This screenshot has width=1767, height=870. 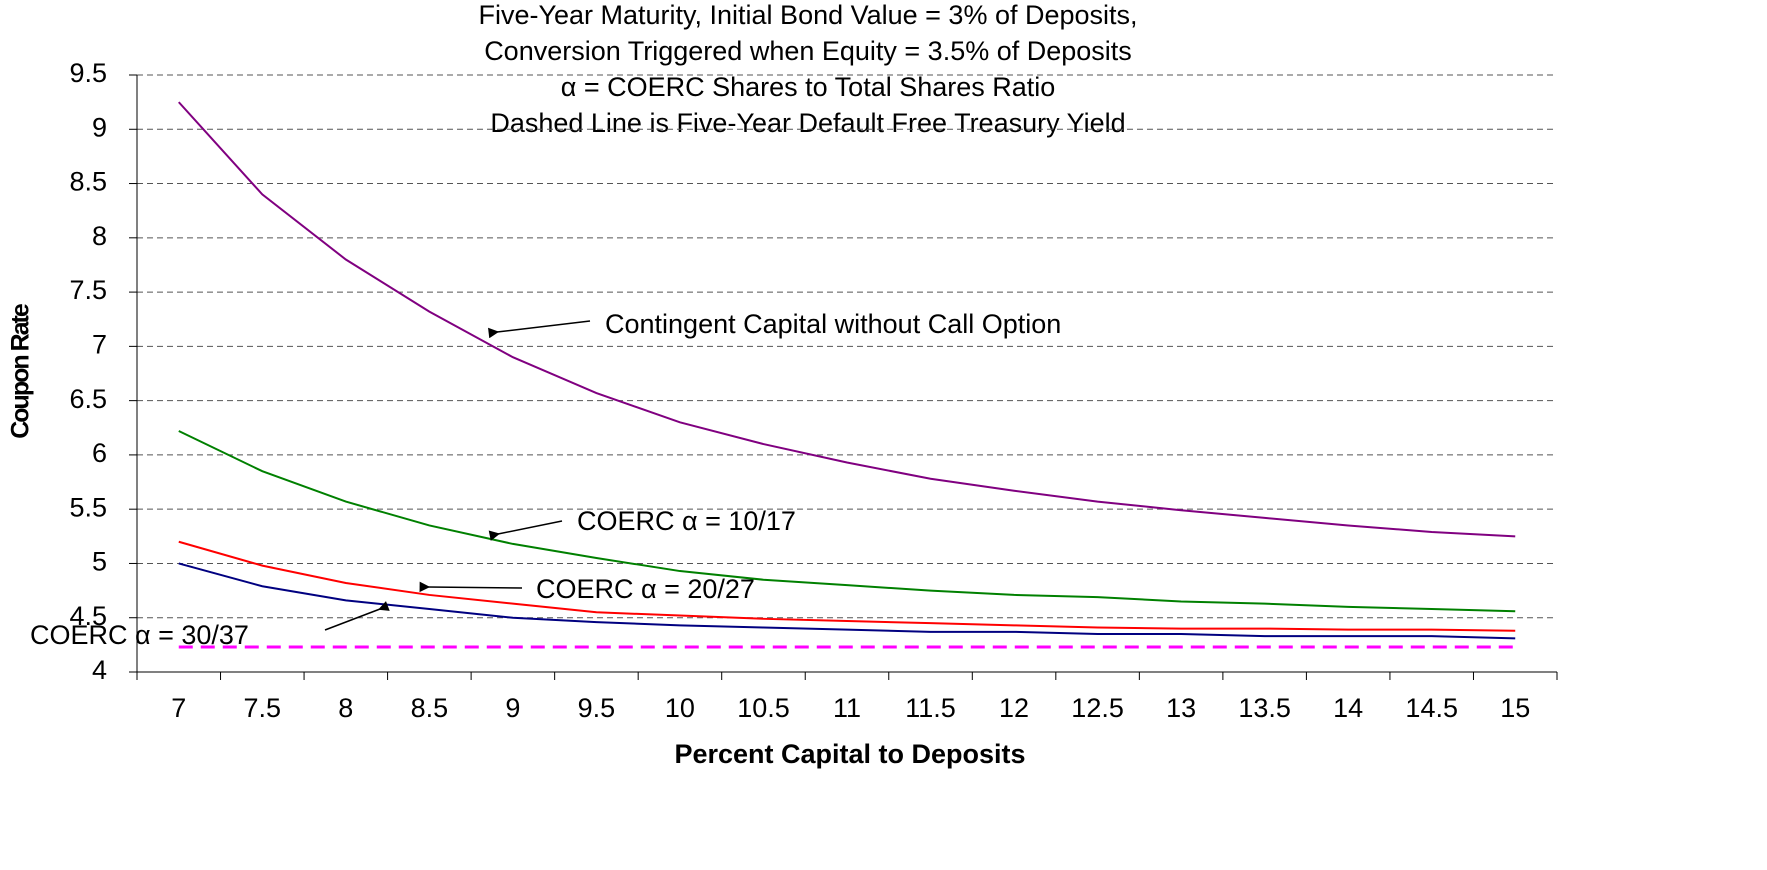 What do you see at coordinates (430, 708) in the screenshot?
I see `x-tick-label: 8.5` at bounding box center [430, 708].